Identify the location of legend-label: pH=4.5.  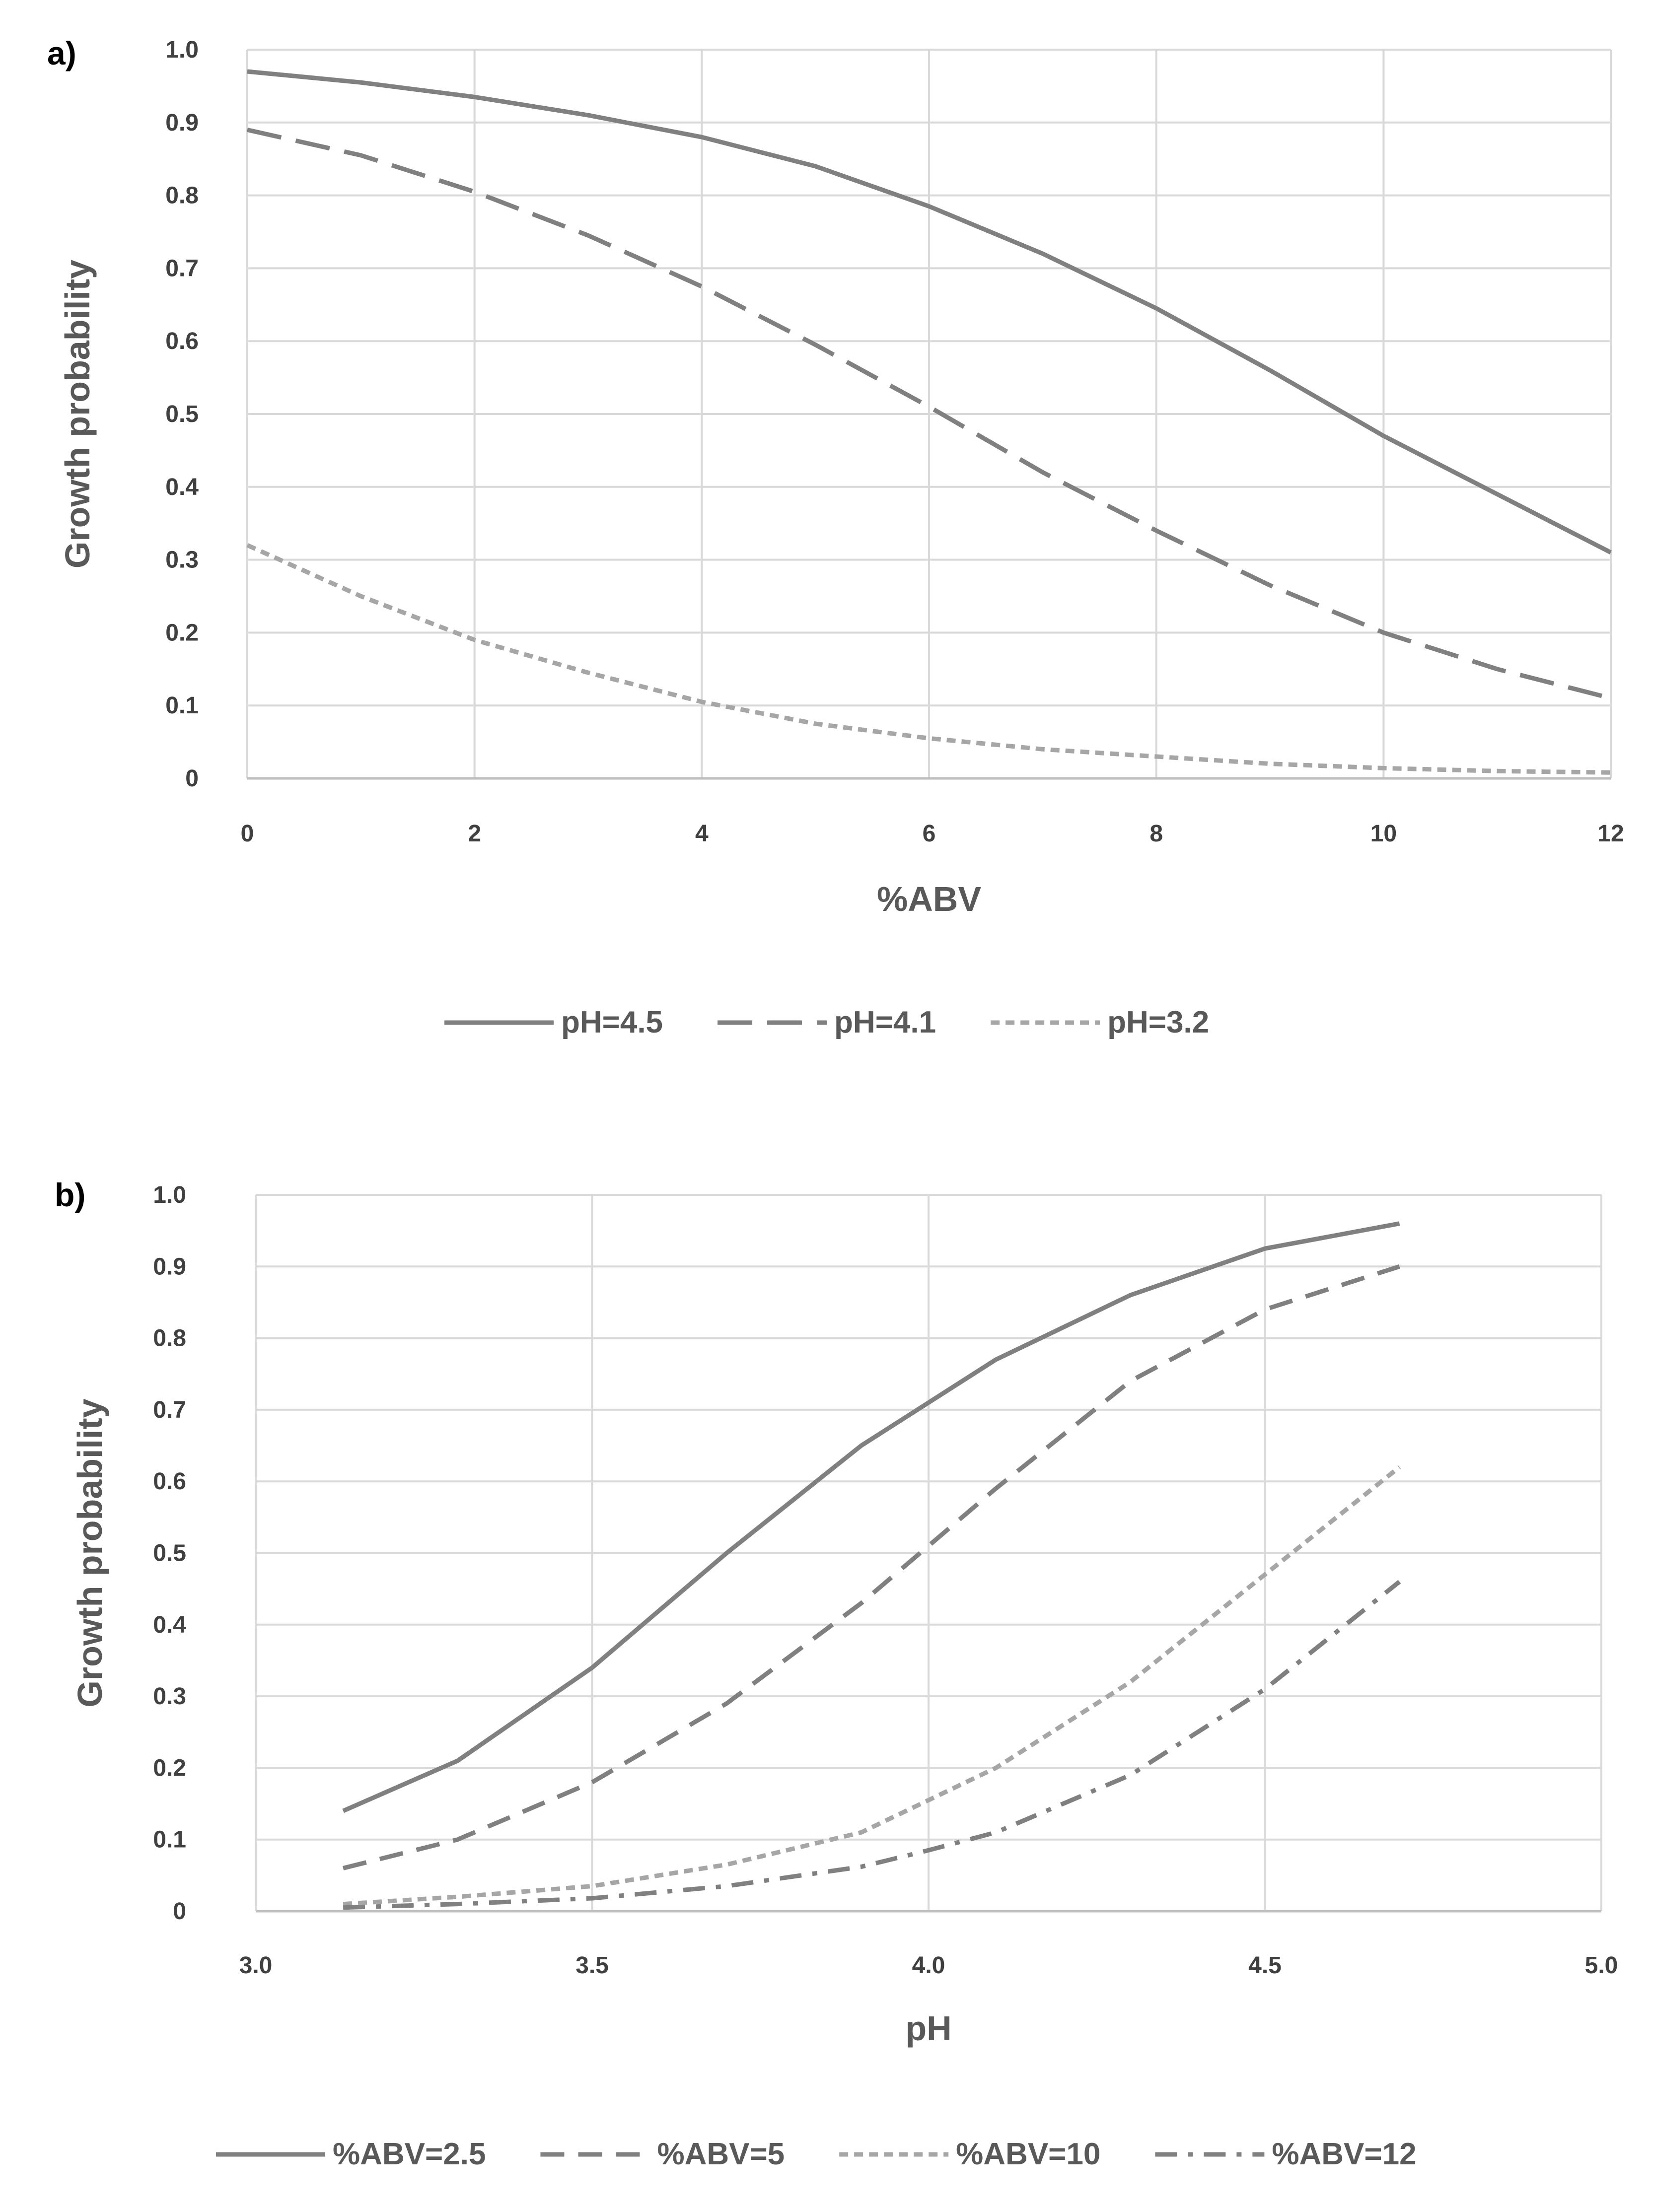
(612, 1022).